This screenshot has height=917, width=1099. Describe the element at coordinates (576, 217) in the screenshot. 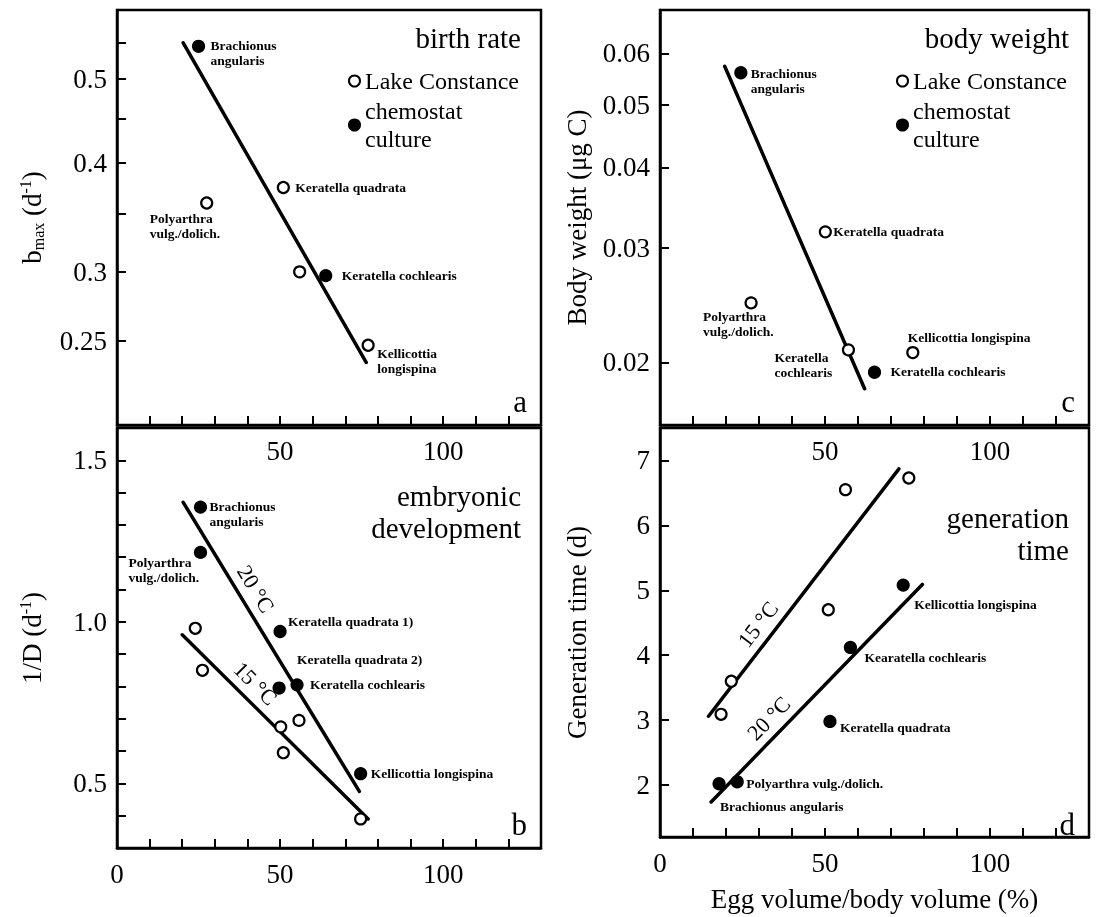

I see `y-axis-title: Body weight (μg C)` at that location.